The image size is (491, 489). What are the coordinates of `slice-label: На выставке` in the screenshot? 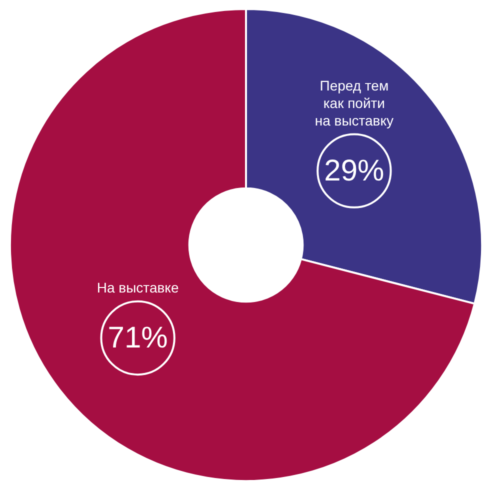 It's located at (137, 288).